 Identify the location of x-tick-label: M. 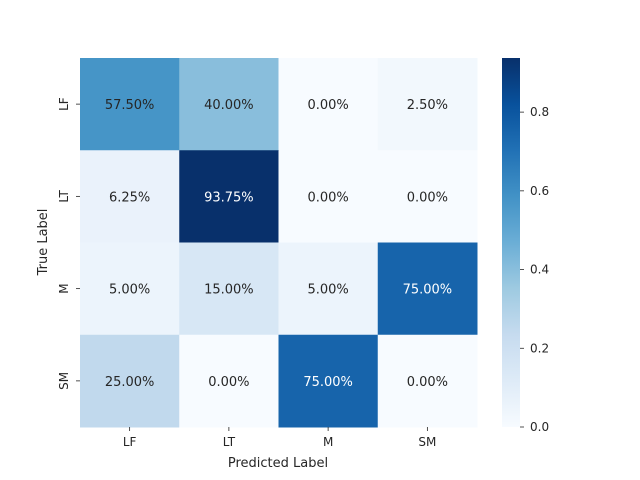
(328, 442).